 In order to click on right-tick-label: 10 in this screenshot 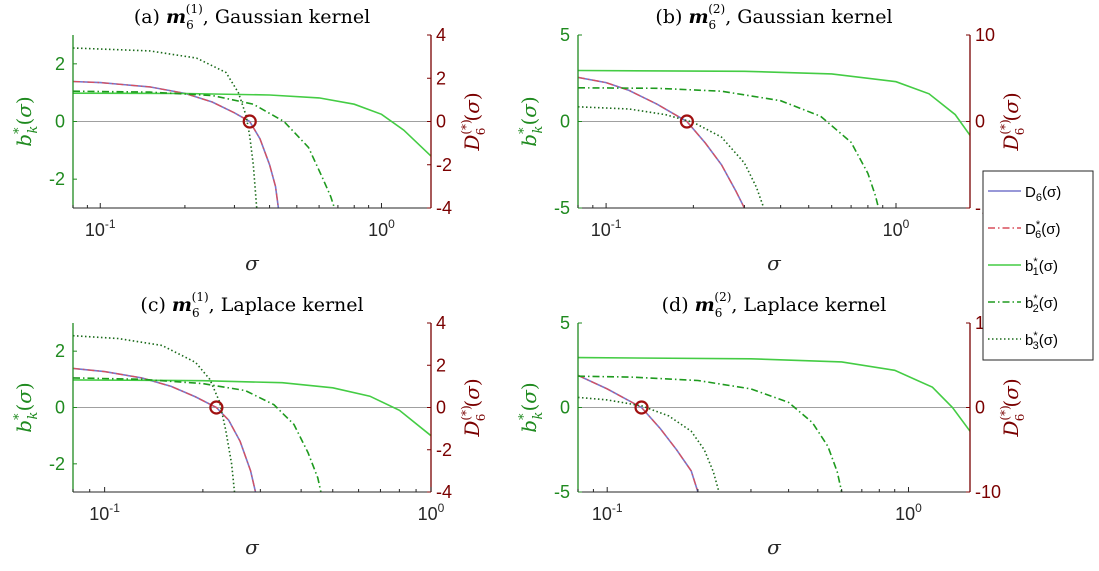, I will do `click(985, 35)`.